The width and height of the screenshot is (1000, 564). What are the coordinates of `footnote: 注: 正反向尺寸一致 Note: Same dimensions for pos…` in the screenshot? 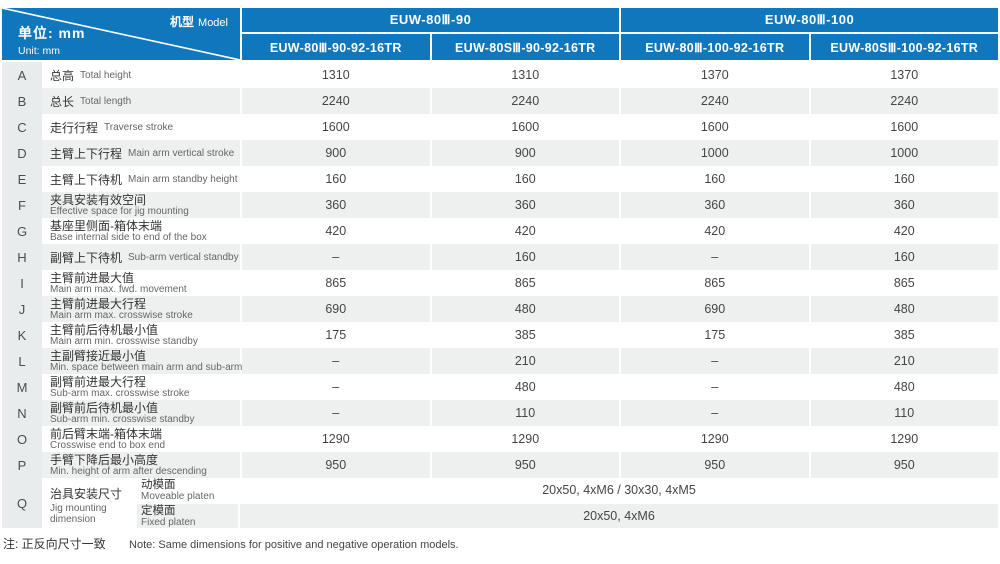 It's located at (500, 543).